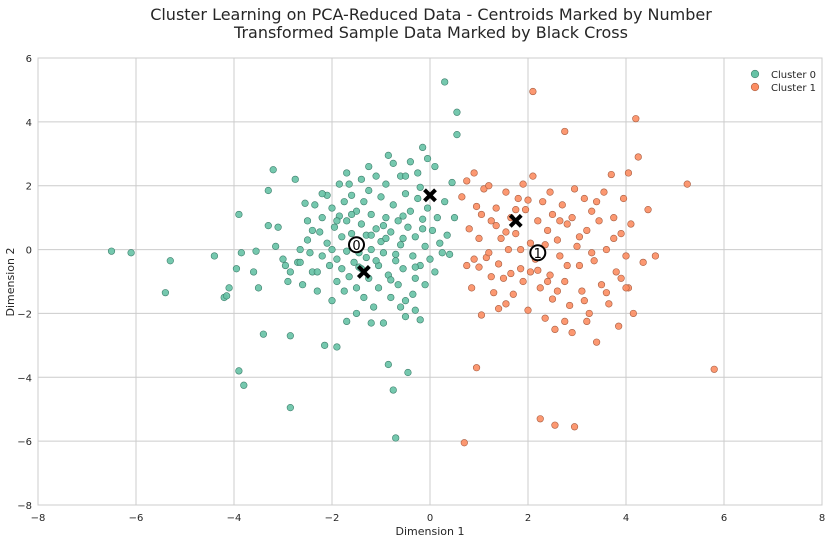 This screenshot has height=547, width=830. What do you see at coordinates (234, 518) in the screenshot?
I see `x-tick-label: −4` at bounding box center [234, 518].